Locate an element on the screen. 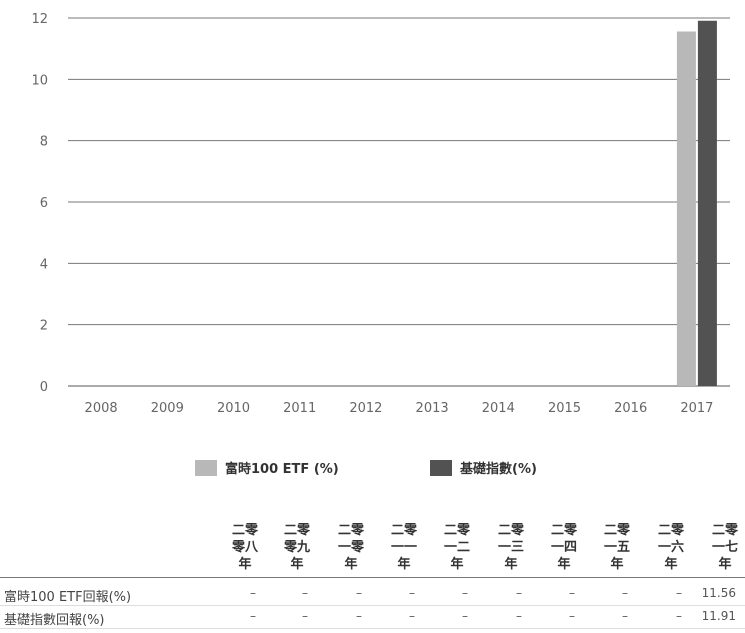 This screenshot has width=745, height=633. table-header-2: 二零 一零年 is located at coordinates (351, 547).